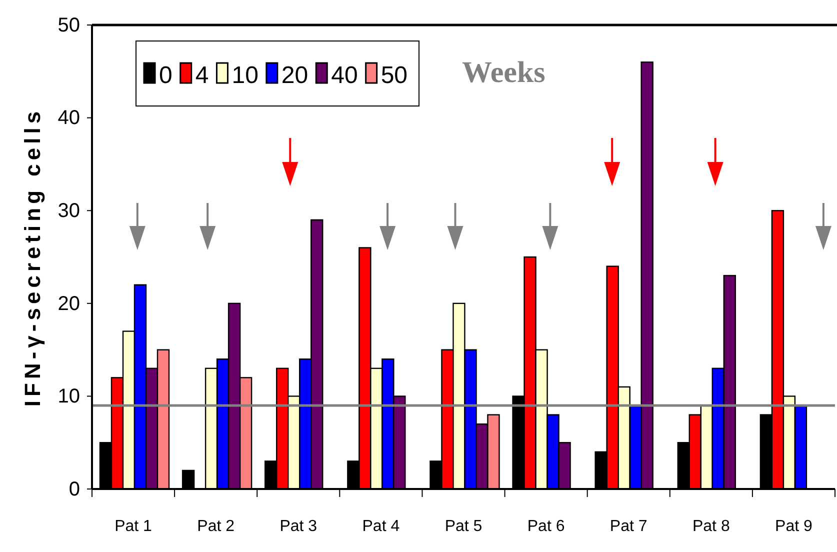  I want to click on legend-title: Weeks, so click(504, 72).